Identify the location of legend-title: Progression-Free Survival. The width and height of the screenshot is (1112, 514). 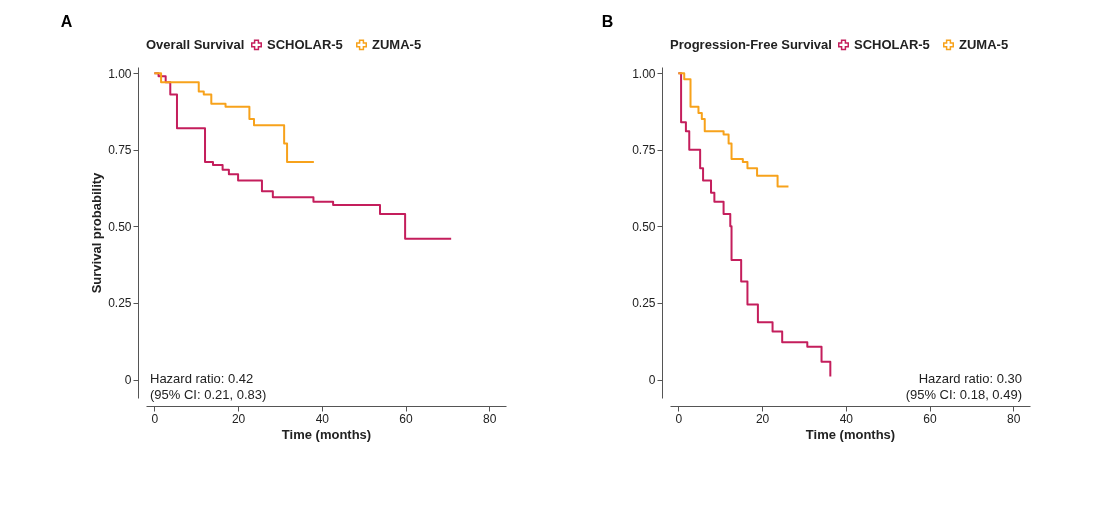
(751, 44).